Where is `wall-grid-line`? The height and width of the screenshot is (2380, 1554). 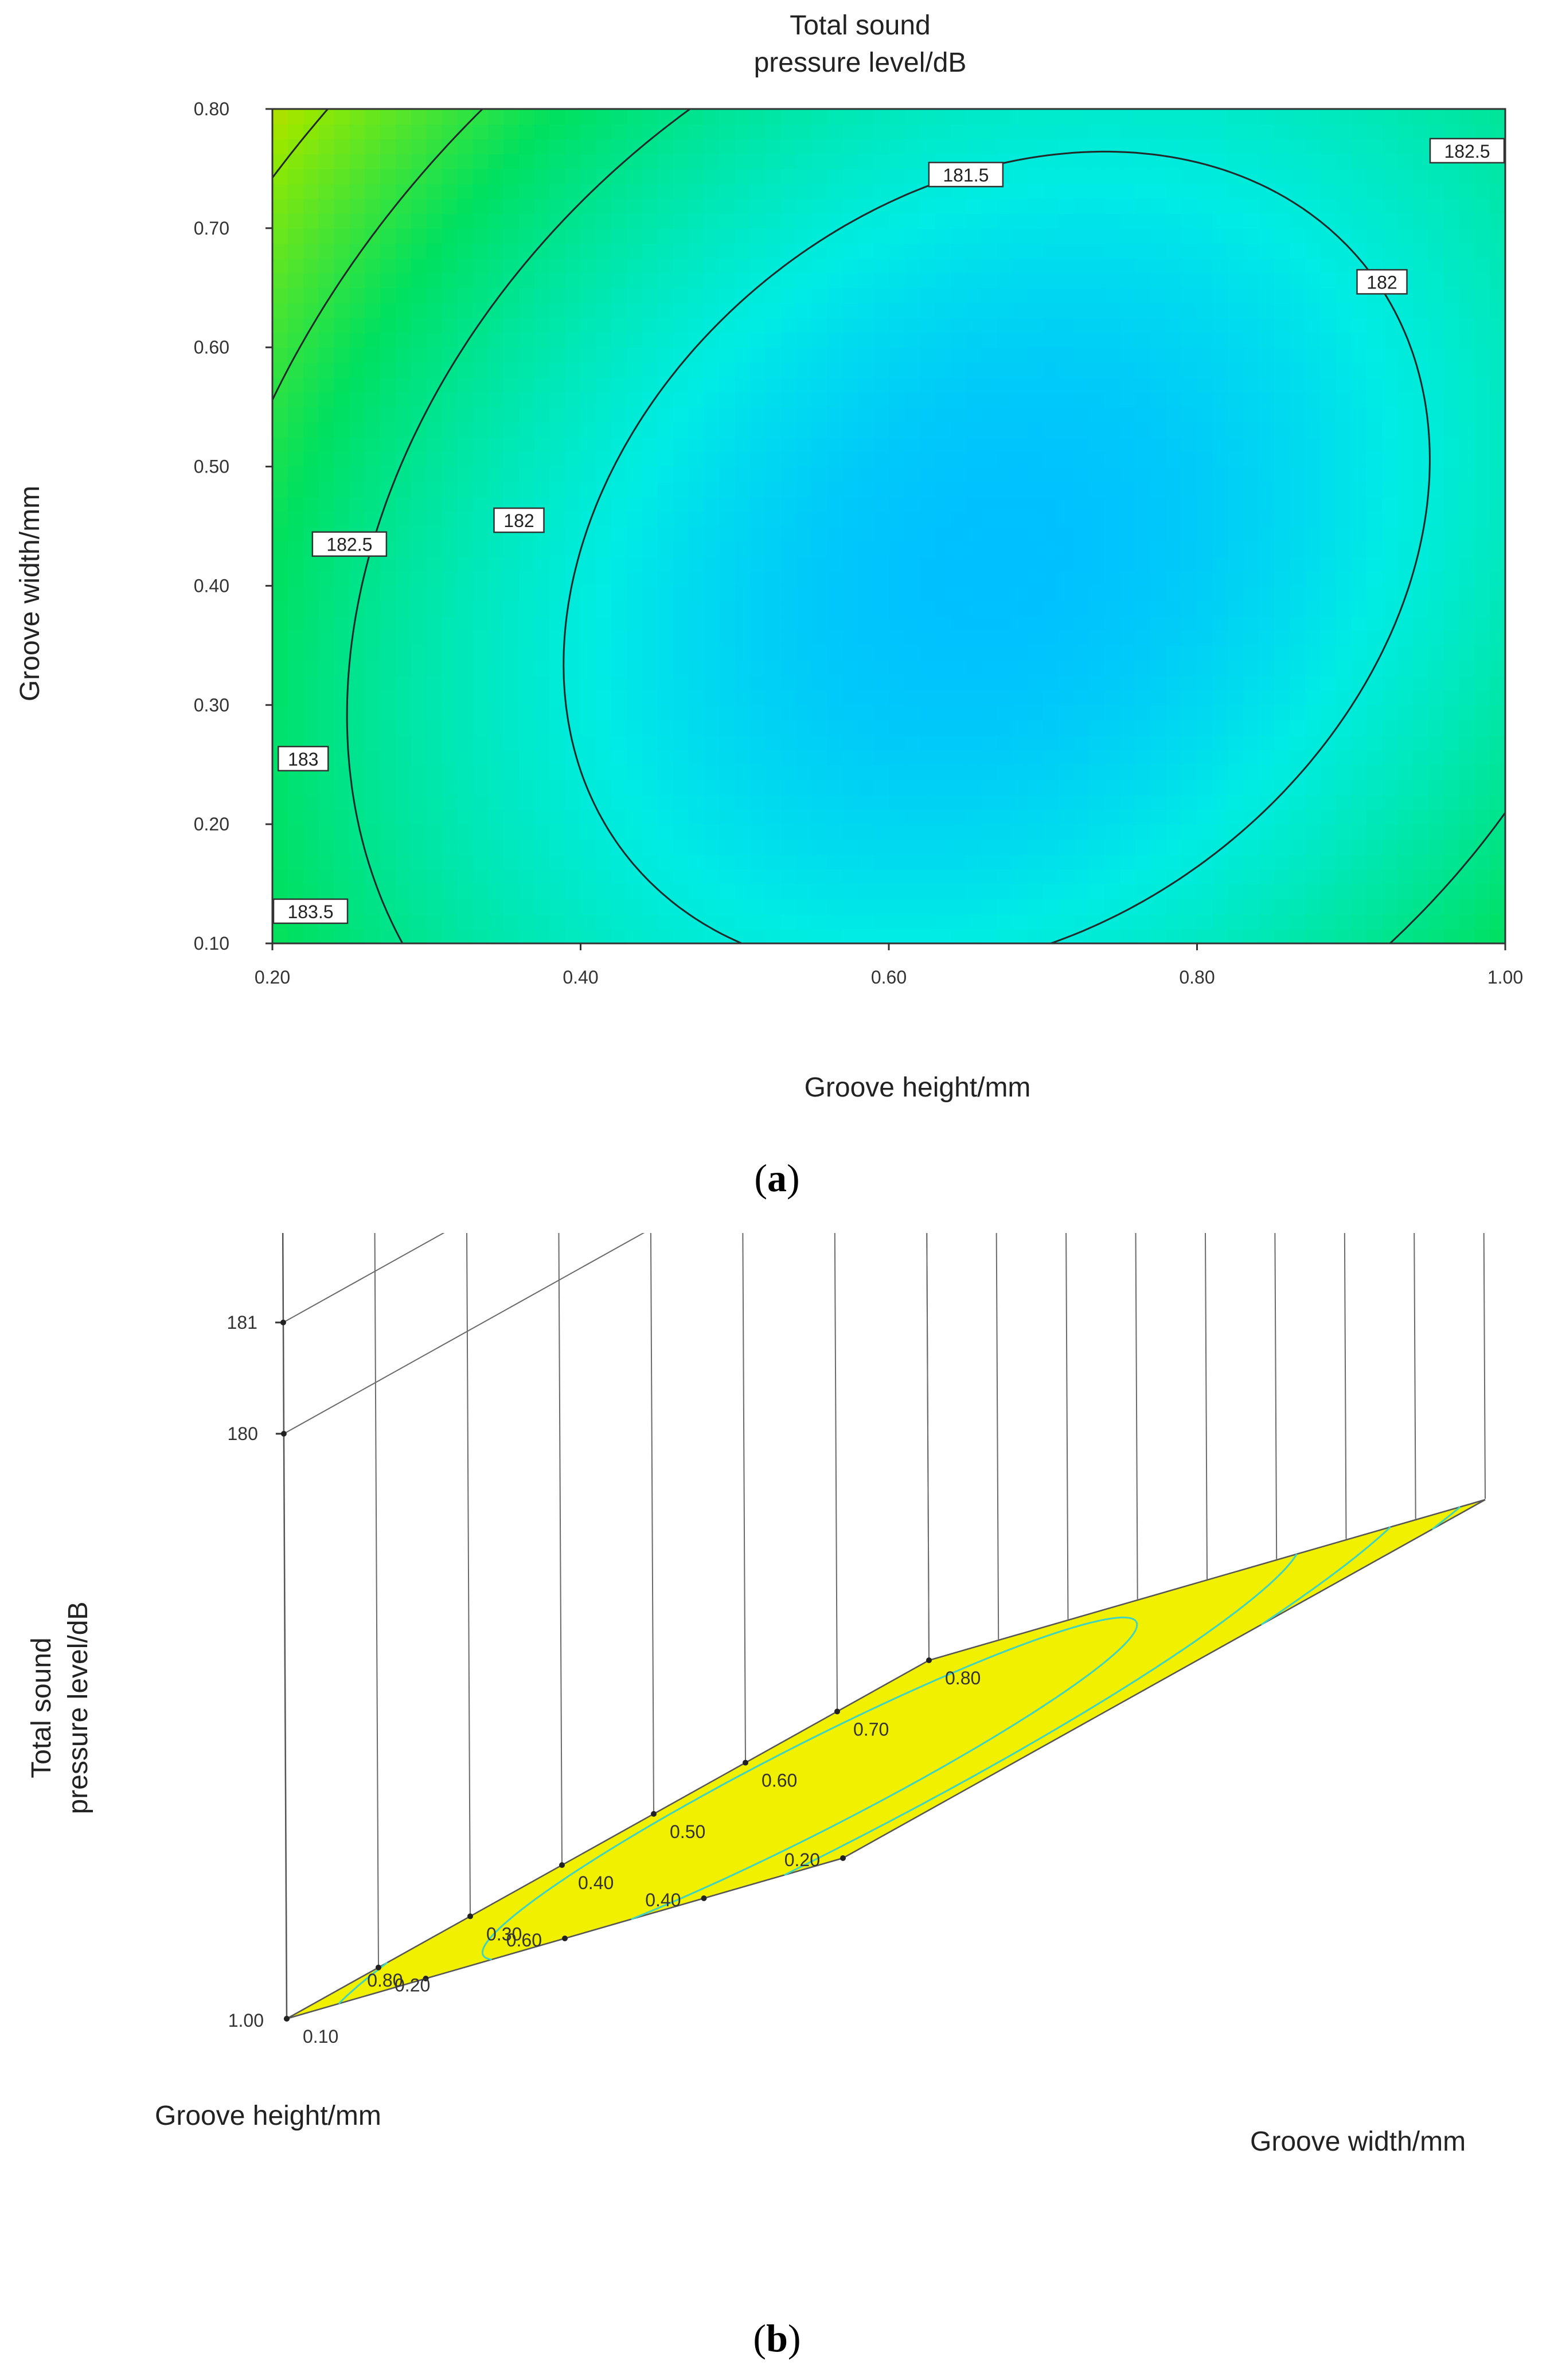 wall-grid-line is located at coordinates (1415, 1376).